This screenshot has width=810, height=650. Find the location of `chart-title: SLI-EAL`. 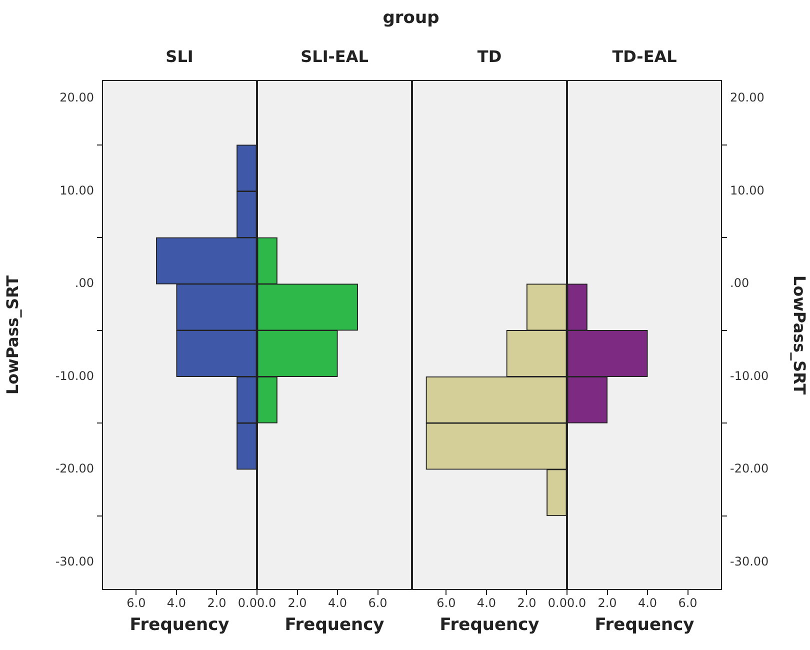

chart-title: SLI-EAL is located at coordinates (334, 56).